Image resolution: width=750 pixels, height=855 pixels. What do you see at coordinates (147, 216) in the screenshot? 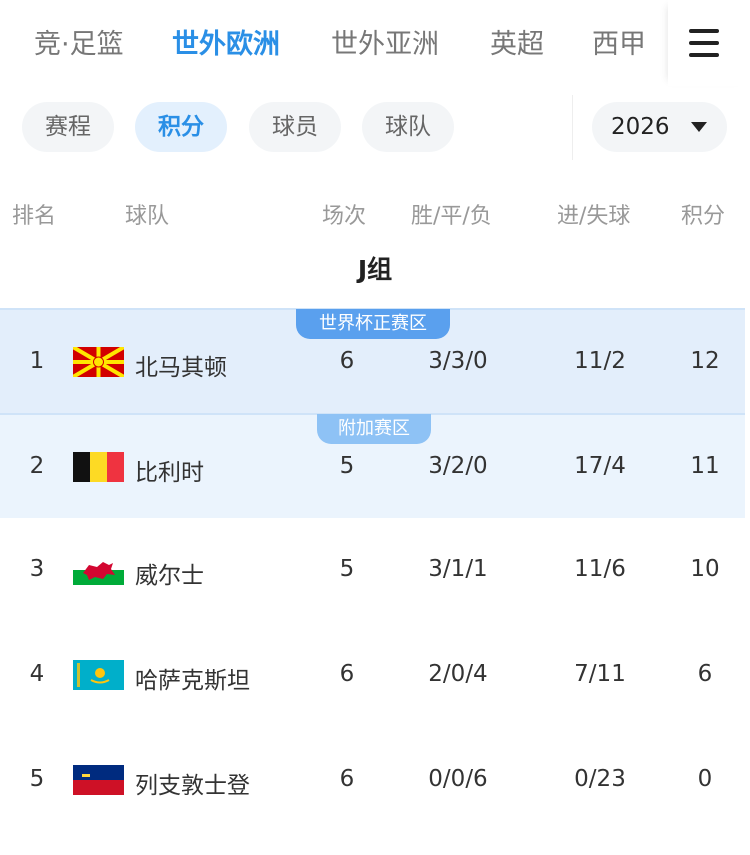
I see `header-team: 球队` at bounding box center [147, 216].